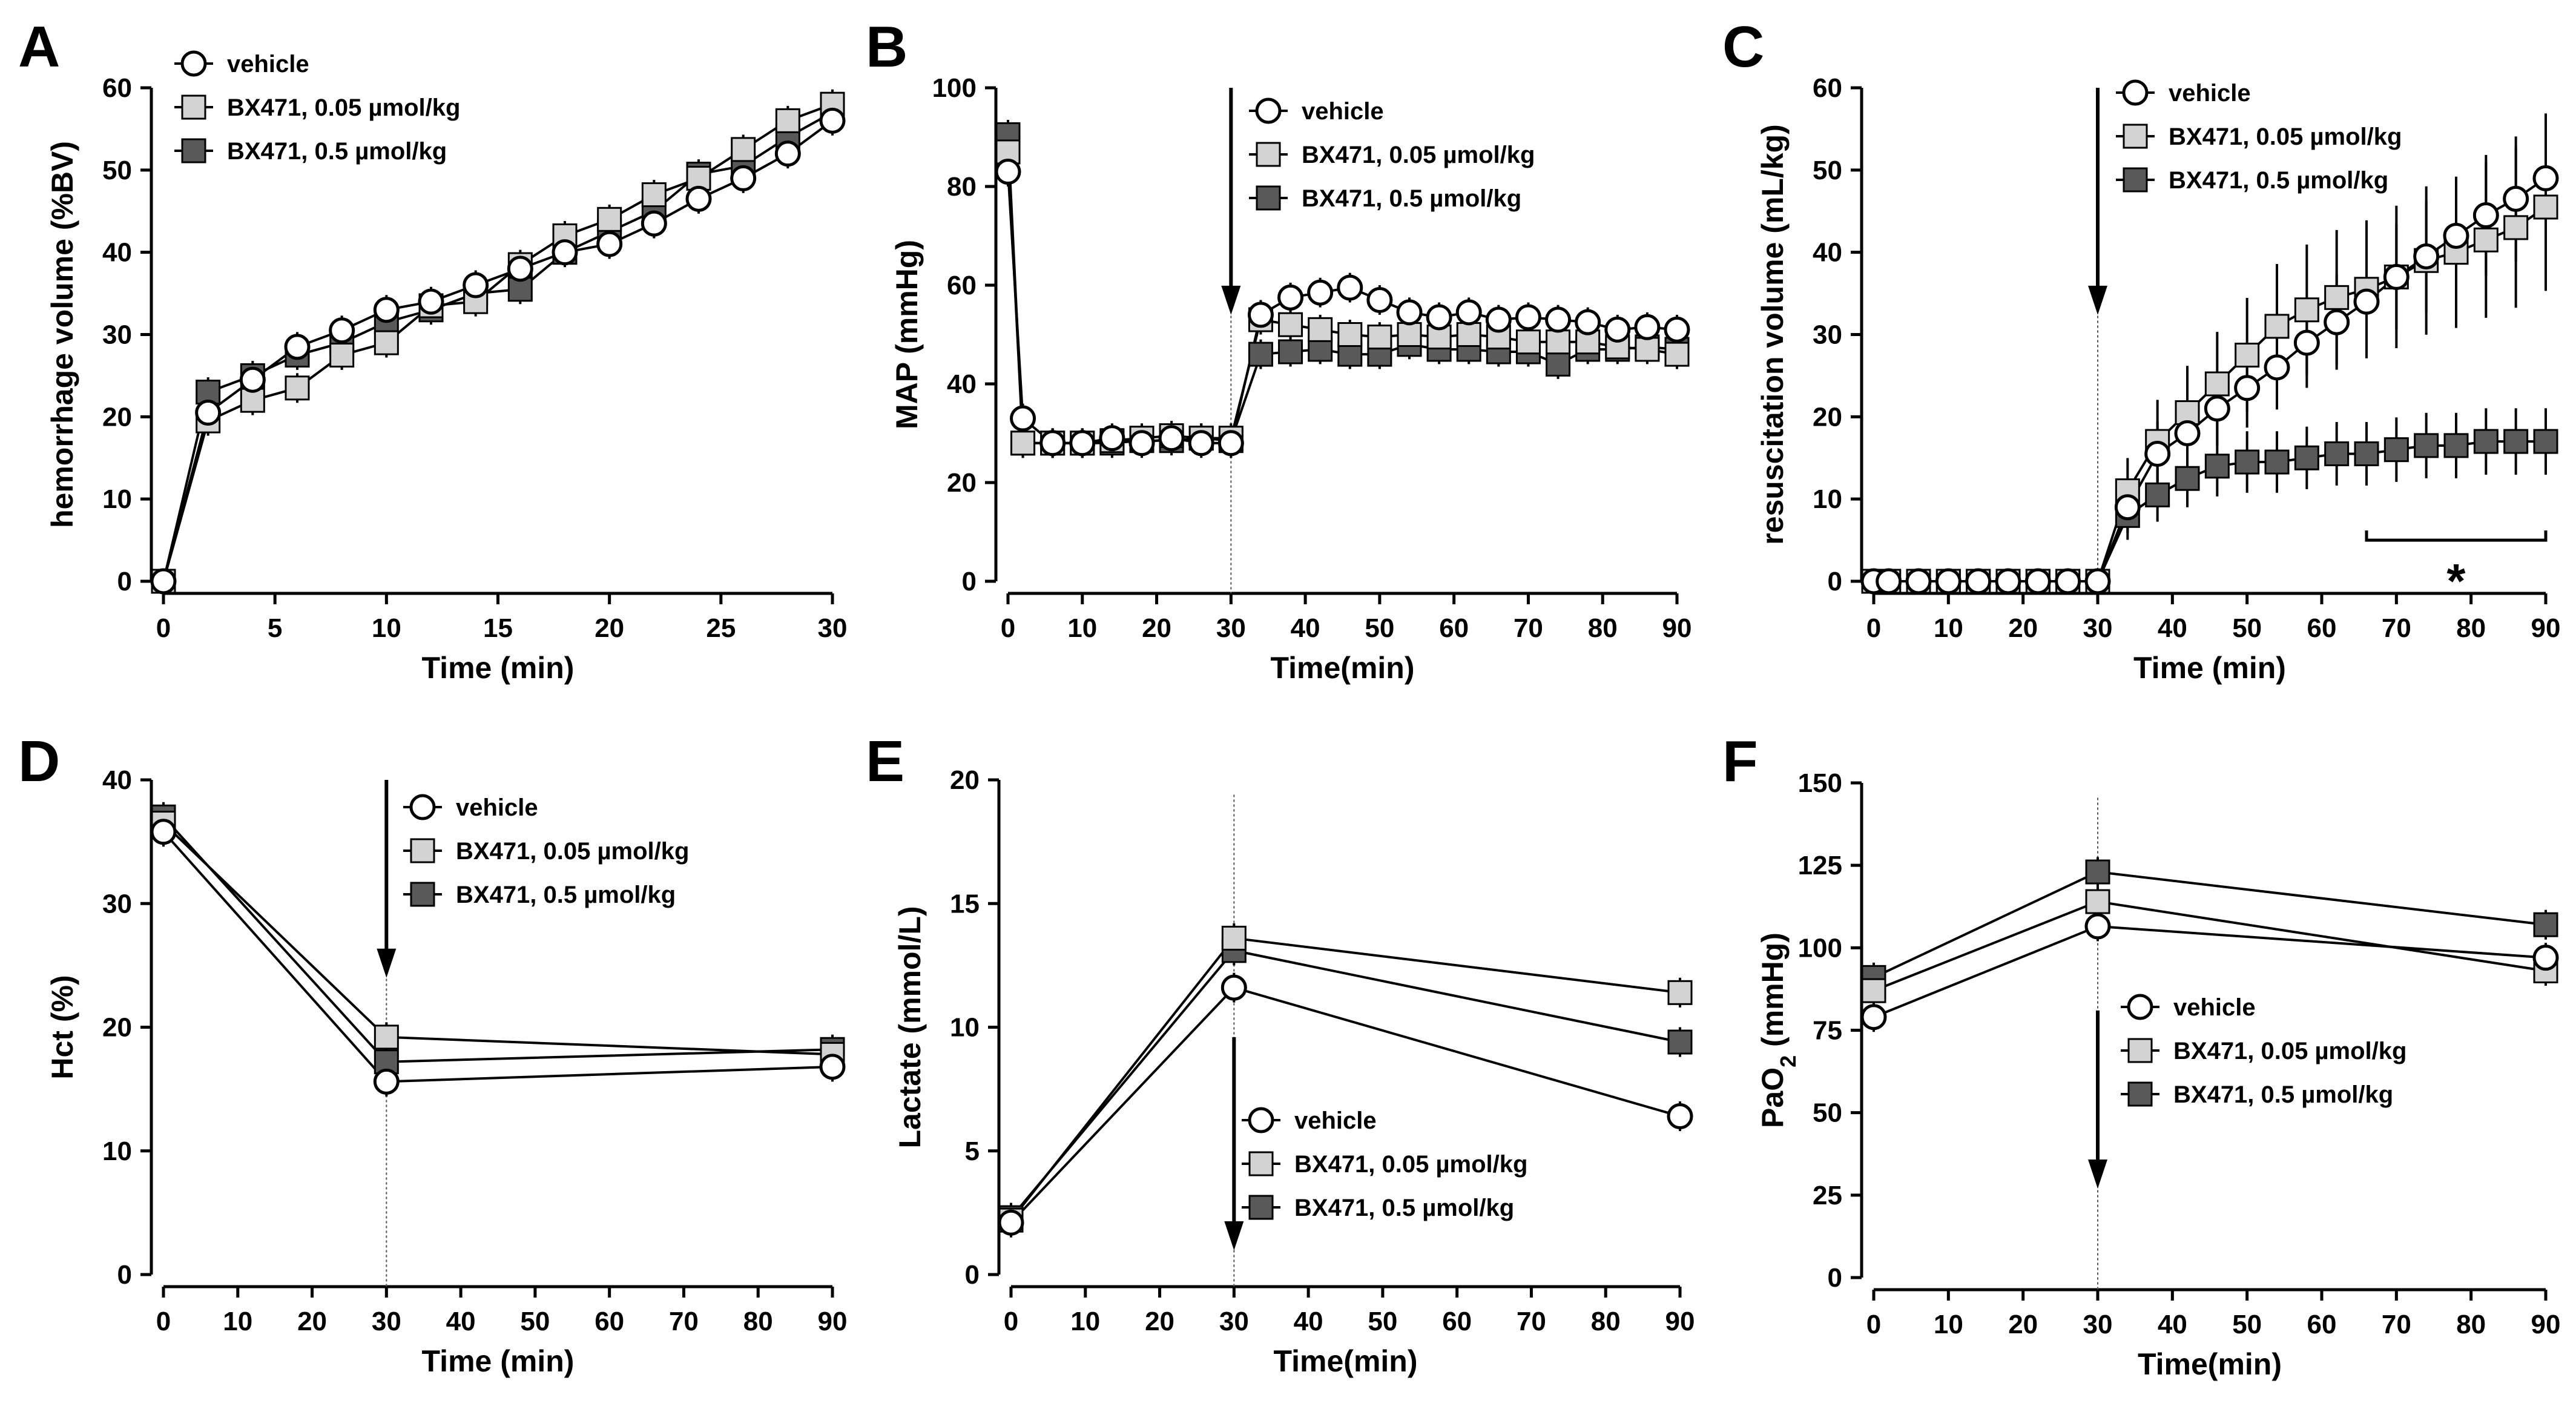 The image size is (2576, 1412). What do you see at coordinates (117, 170) in the screenshot?
I see `y-tick-label: 50` at bounding box center [117, 170].